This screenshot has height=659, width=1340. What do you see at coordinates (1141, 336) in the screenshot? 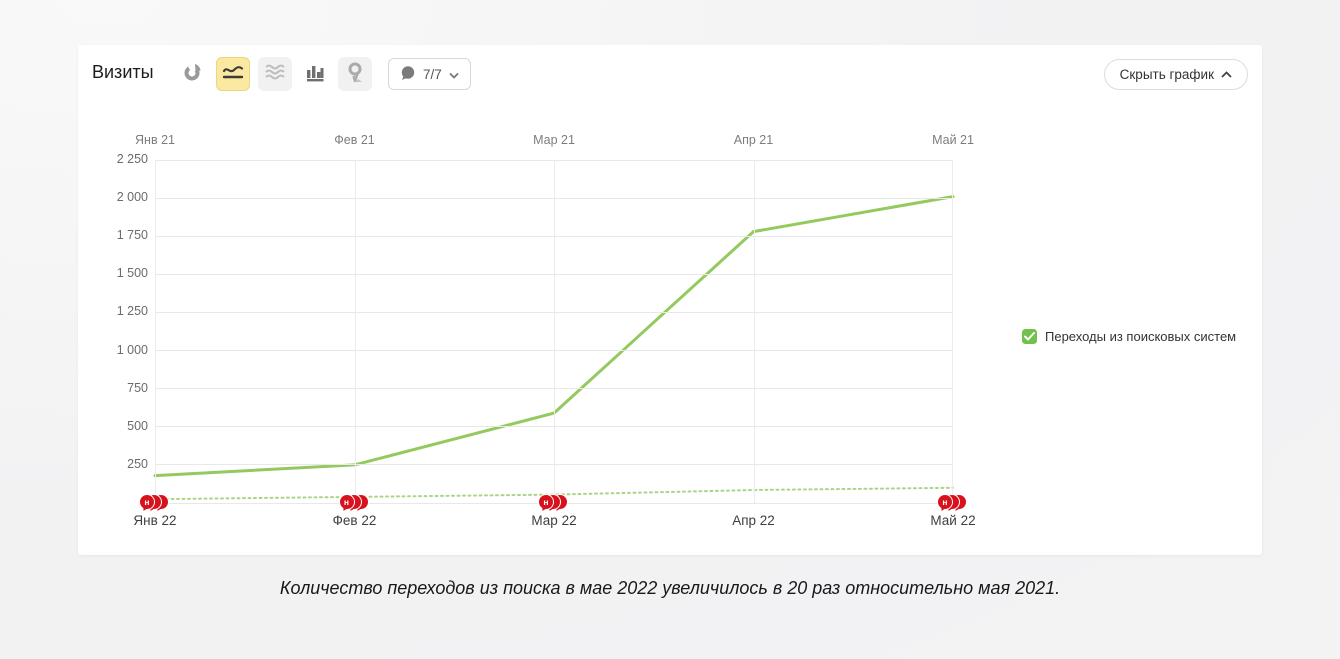
I see `legend-label: Переходы из поисковых систем` at bounding box center [1141, 336].